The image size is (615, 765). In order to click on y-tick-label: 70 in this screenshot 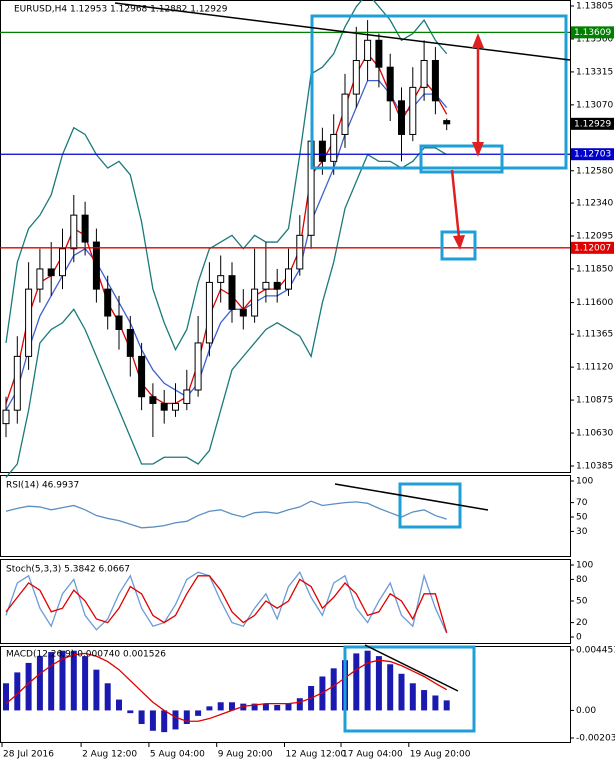, I will do `click(582, 503)`.